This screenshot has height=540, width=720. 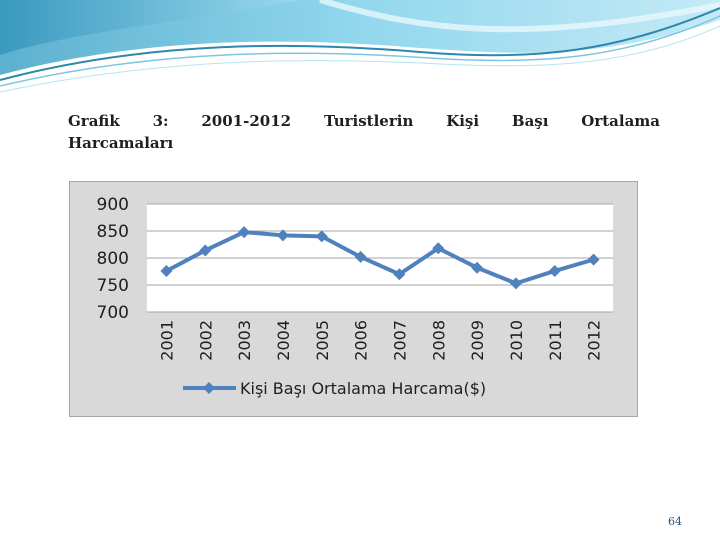 What do you see at coordinates (246, 121) in the screenshot?
I see `caption-word: 2001-2012` at bounding box center [246, 121].